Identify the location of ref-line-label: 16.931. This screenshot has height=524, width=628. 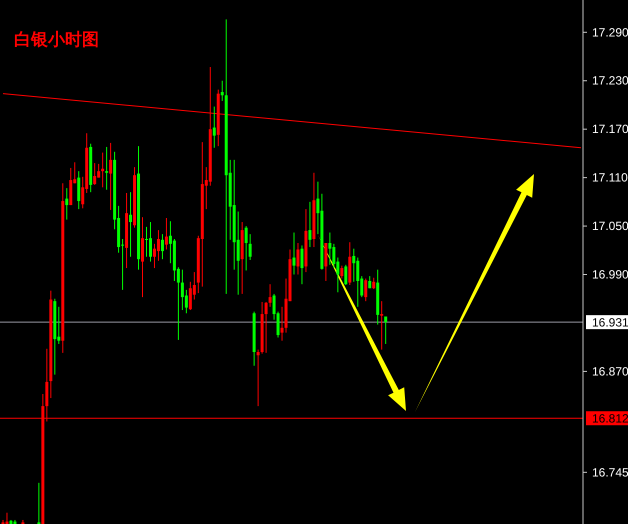
(610, 323).